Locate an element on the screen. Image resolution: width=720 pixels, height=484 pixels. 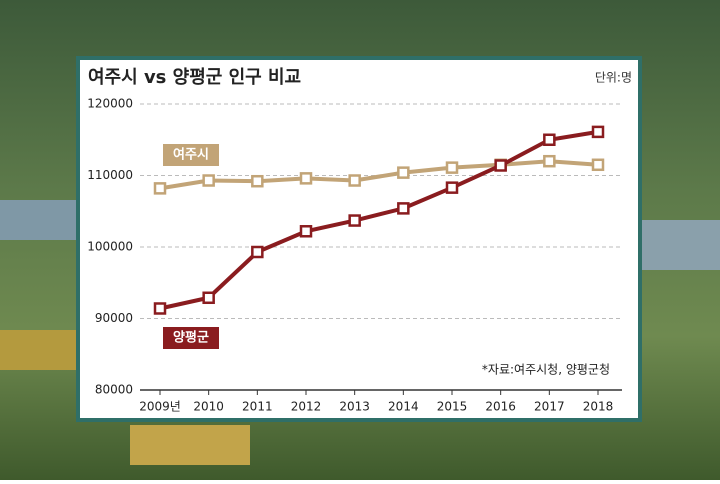
y-tick-label: 100000 is located at coordinates (110, 247).